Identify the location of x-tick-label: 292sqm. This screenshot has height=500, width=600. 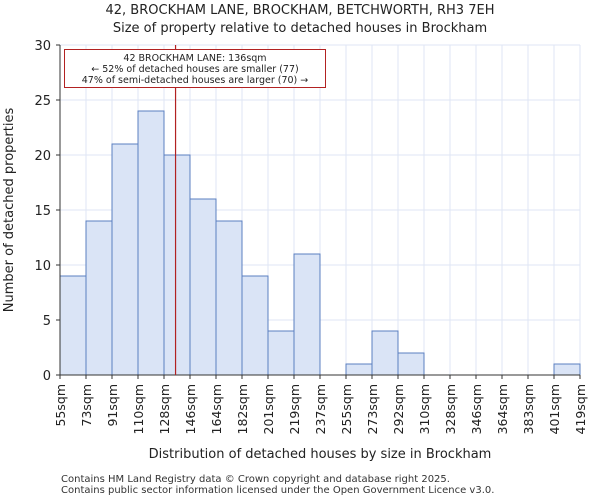
(398, 409).